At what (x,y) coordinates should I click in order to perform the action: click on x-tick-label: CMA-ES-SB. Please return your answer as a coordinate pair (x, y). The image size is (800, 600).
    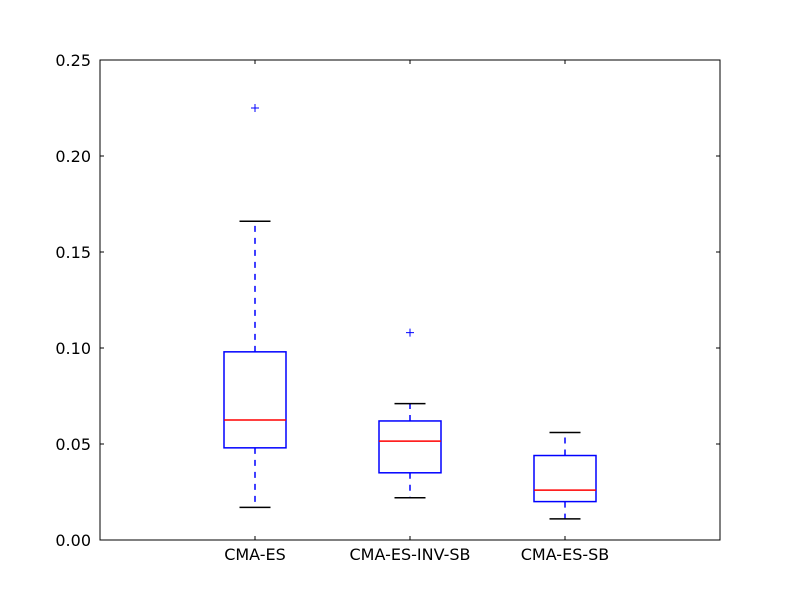
    Looking at the image, I should click on (565, 554).